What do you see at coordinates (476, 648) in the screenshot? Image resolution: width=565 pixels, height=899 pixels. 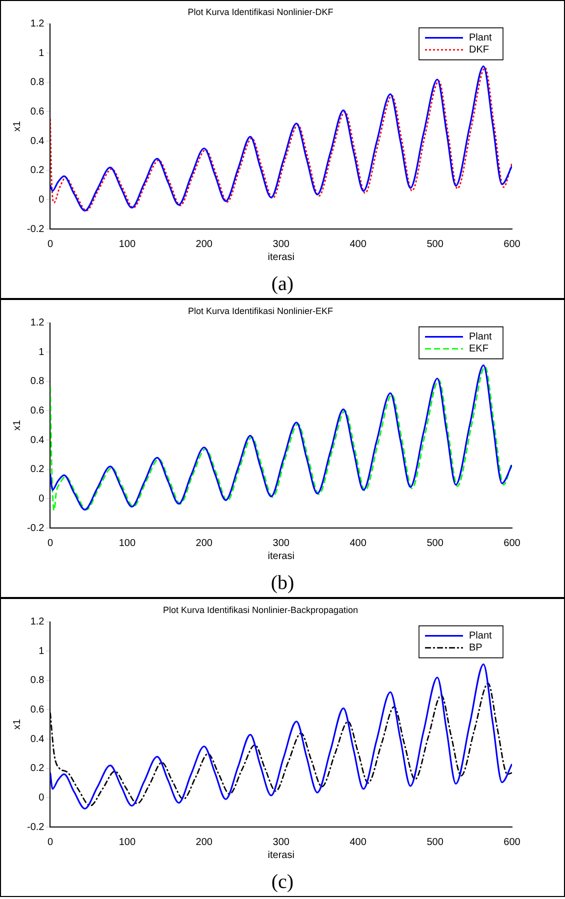 I see `legend-label: BP` at bounding box center [476, 648].